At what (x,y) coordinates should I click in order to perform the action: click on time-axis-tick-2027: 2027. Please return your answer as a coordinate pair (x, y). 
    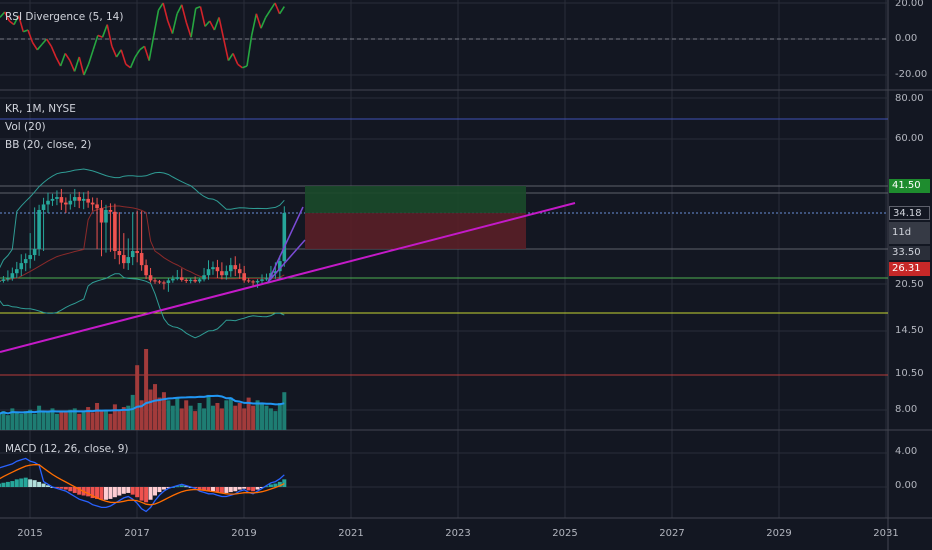
    Looking at the image, I should click on (672, 533).